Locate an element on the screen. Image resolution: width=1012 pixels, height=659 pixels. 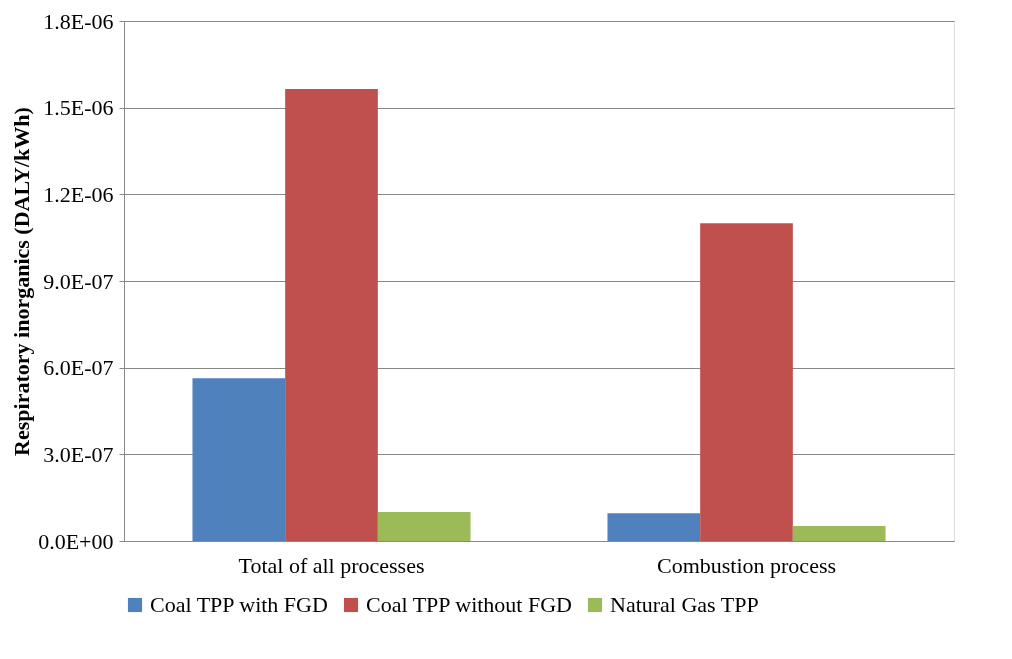
y-tick-label: 1.2E-06 is located at coordinates (78, 194).